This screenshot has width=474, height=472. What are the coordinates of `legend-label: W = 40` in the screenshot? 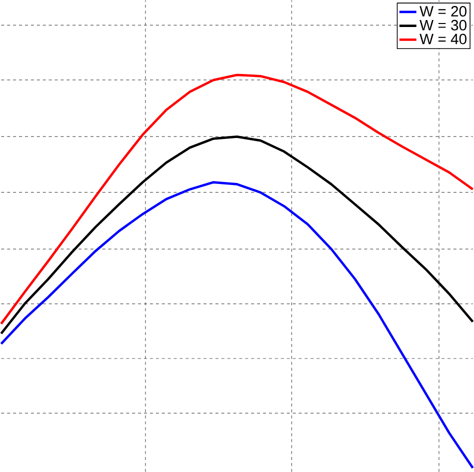 It's located at (443, 39).